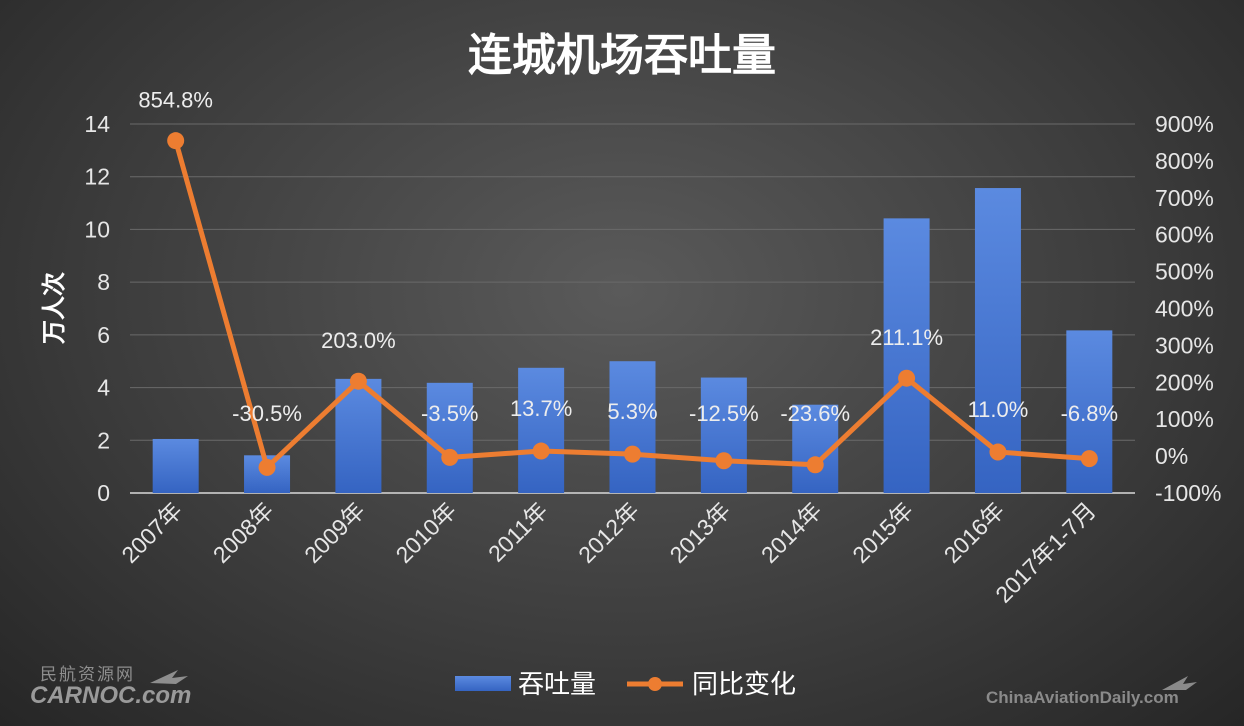 Image resolution: width=1244 pixels, height=726 pixels. Describe the element at coordinates (744, 684) in the screenshot. I see `legend-line-label: 同比变化` at that location.